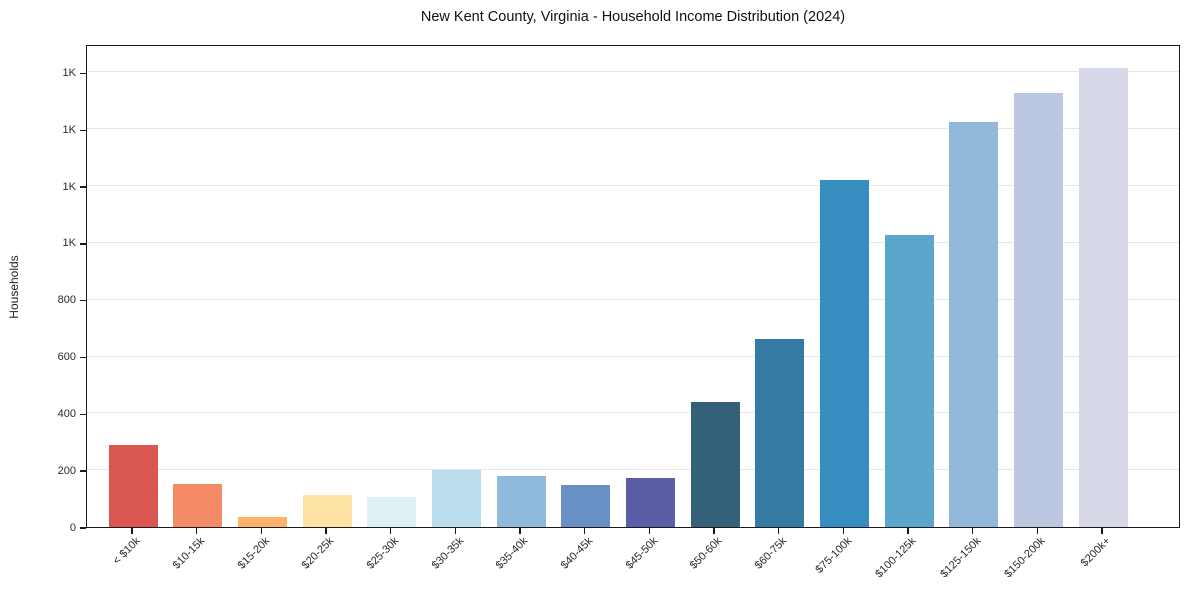 The height and width of the screenshot is (590, 1189). I want to click on x-tick-label: $150-200k, so click(1025, 558).